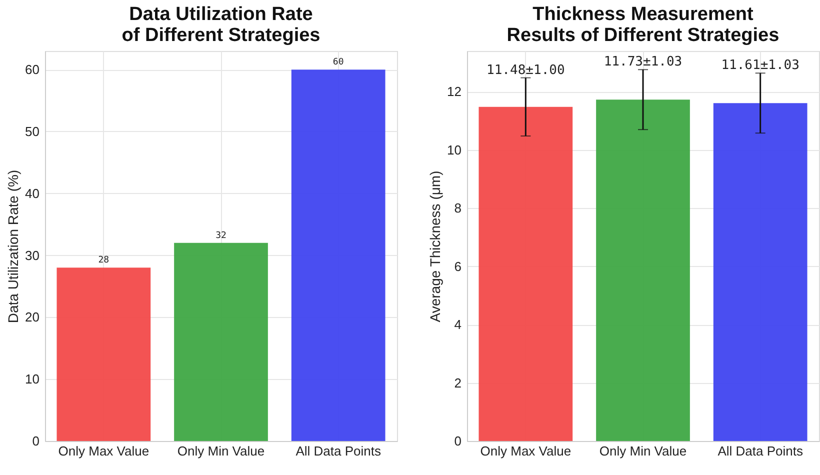 The height and width of the screenshot is (475, 820). Describe the element at coordinates (32, 317) in the screenshot. I see `y-tick-label: 20` at that location.